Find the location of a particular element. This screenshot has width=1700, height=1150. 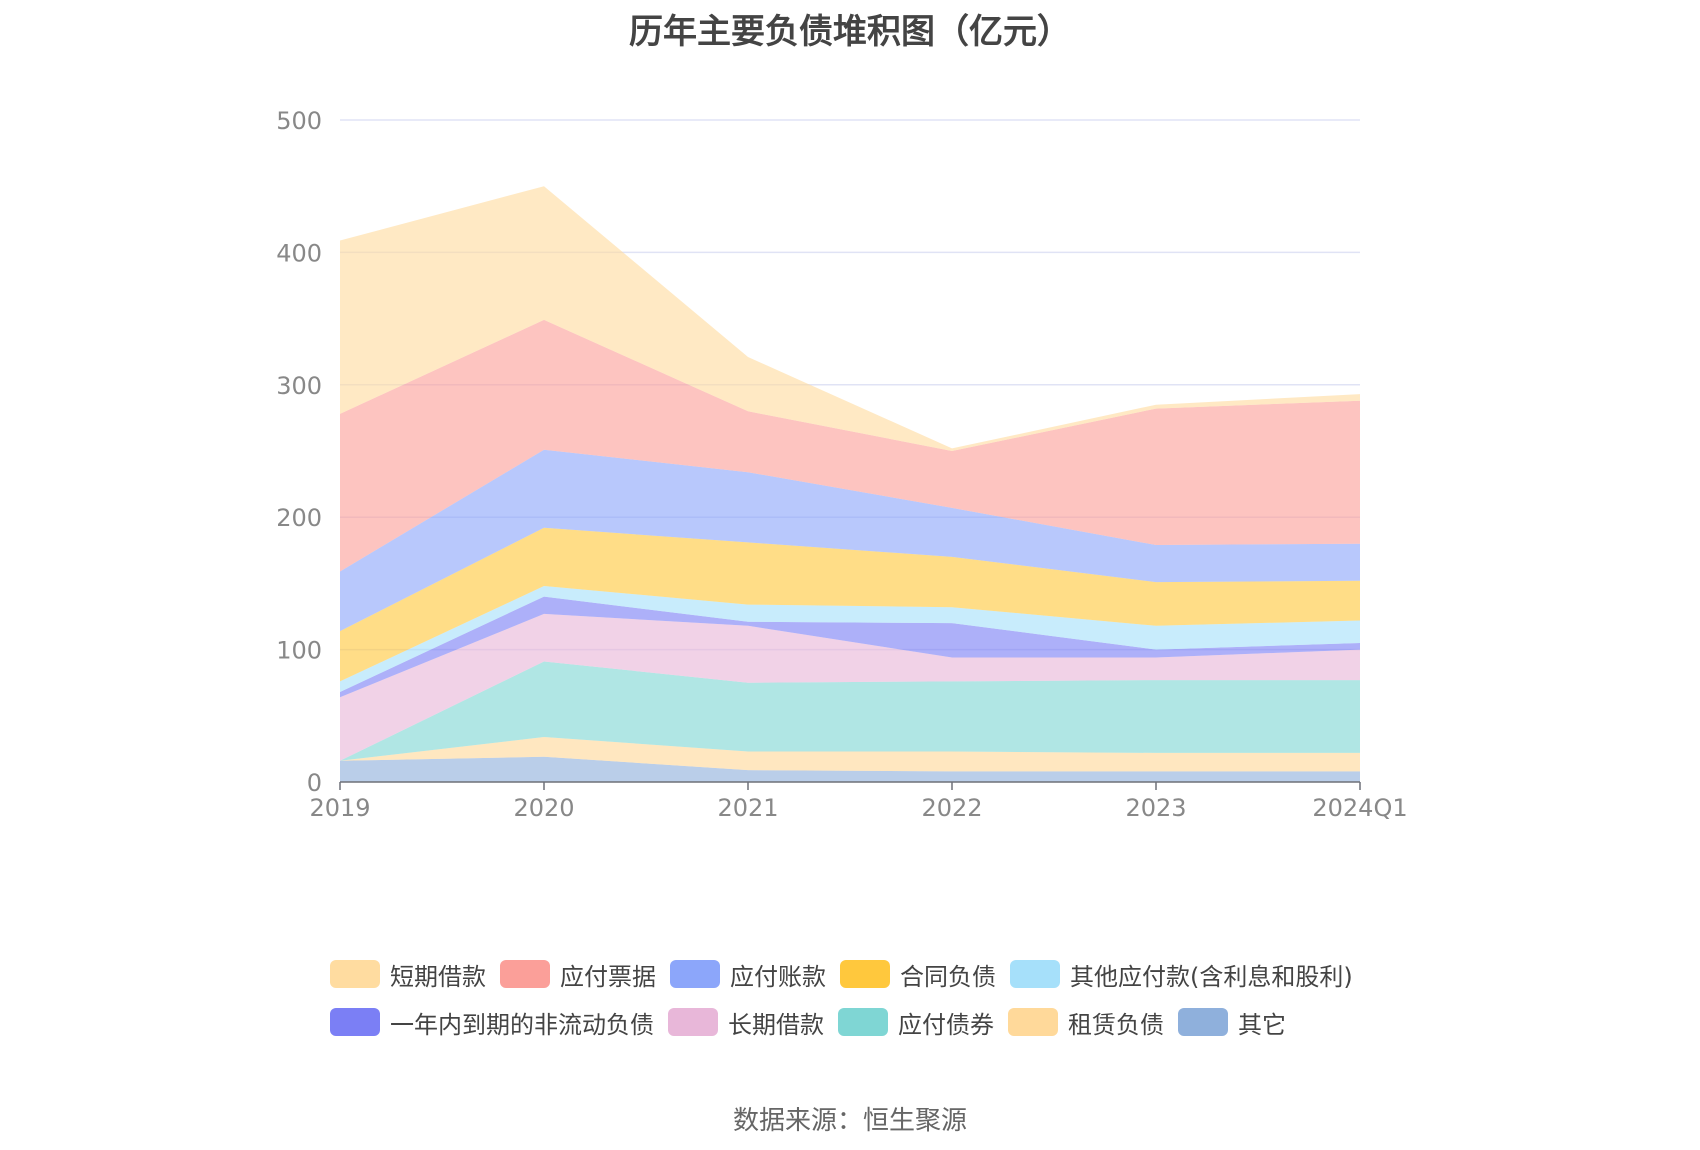

legend-item: 一年内到期的非流动负债 is located at coordinates (492, 1022).